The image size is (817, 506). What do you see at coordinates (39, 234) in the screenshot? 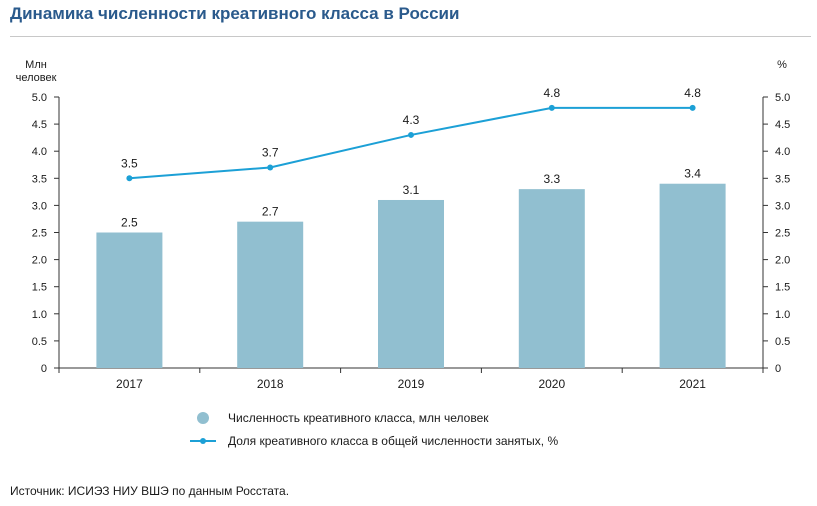
I see `y-left-tick-label: 2.5` at bounding box center [39, 234].